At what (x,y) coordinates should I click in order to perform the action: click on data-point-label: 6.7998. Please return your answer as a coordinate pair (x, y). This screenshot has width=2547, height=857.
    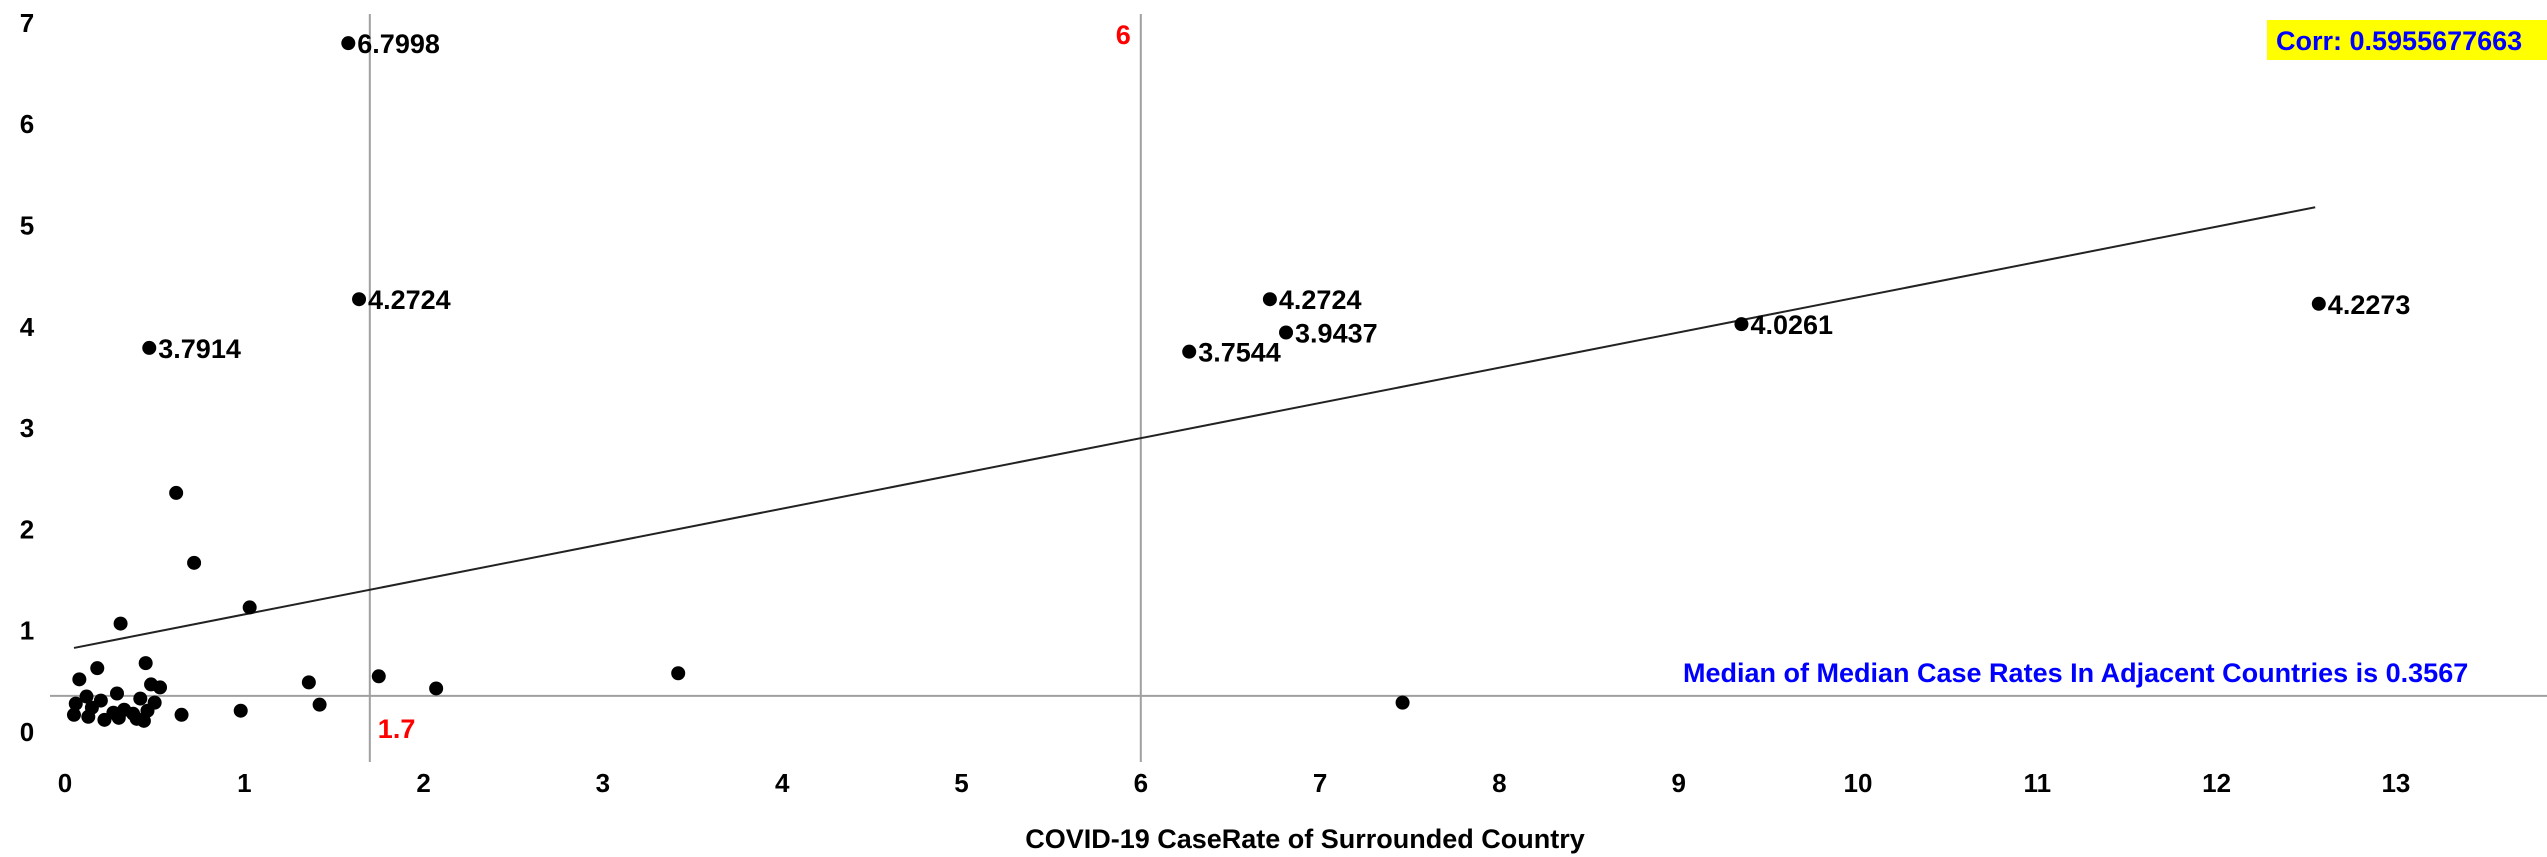
    Looking at the image, I should click on (398, 44).